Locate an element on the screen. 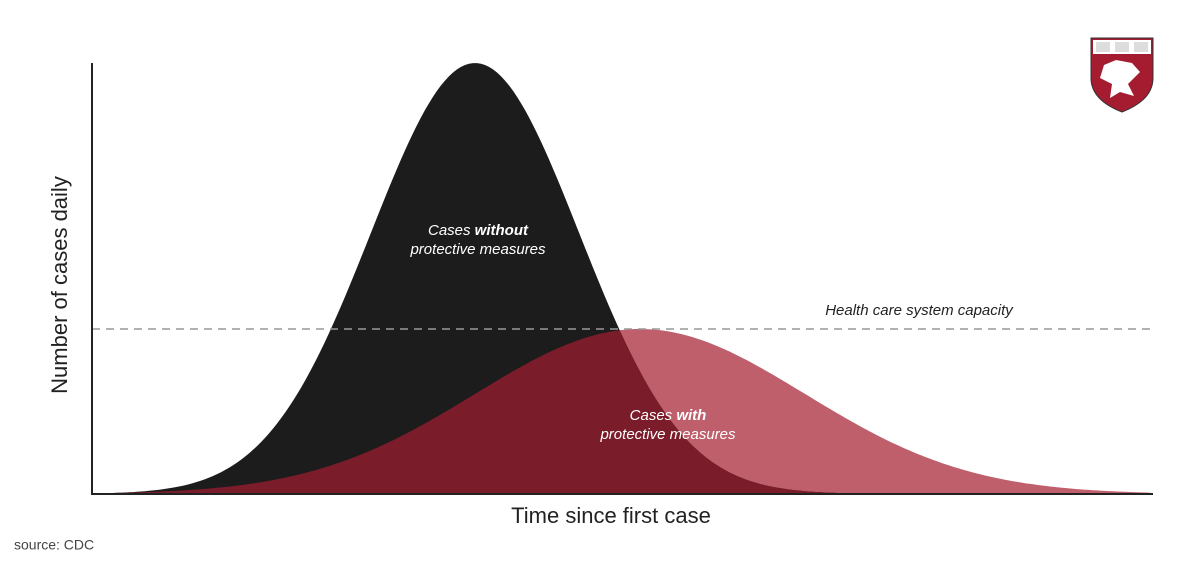  label-emphasis: with is located at coordinates (691, 415).